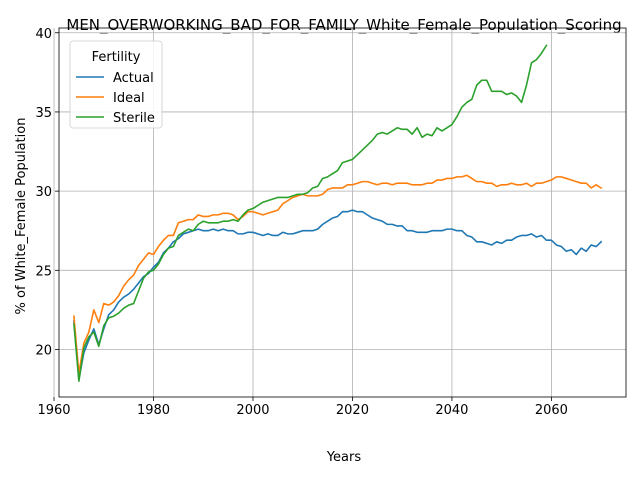 The width and height of the screenshot is (640, 480). I want to click on x-tick-label: 2020, so click(352, 410).